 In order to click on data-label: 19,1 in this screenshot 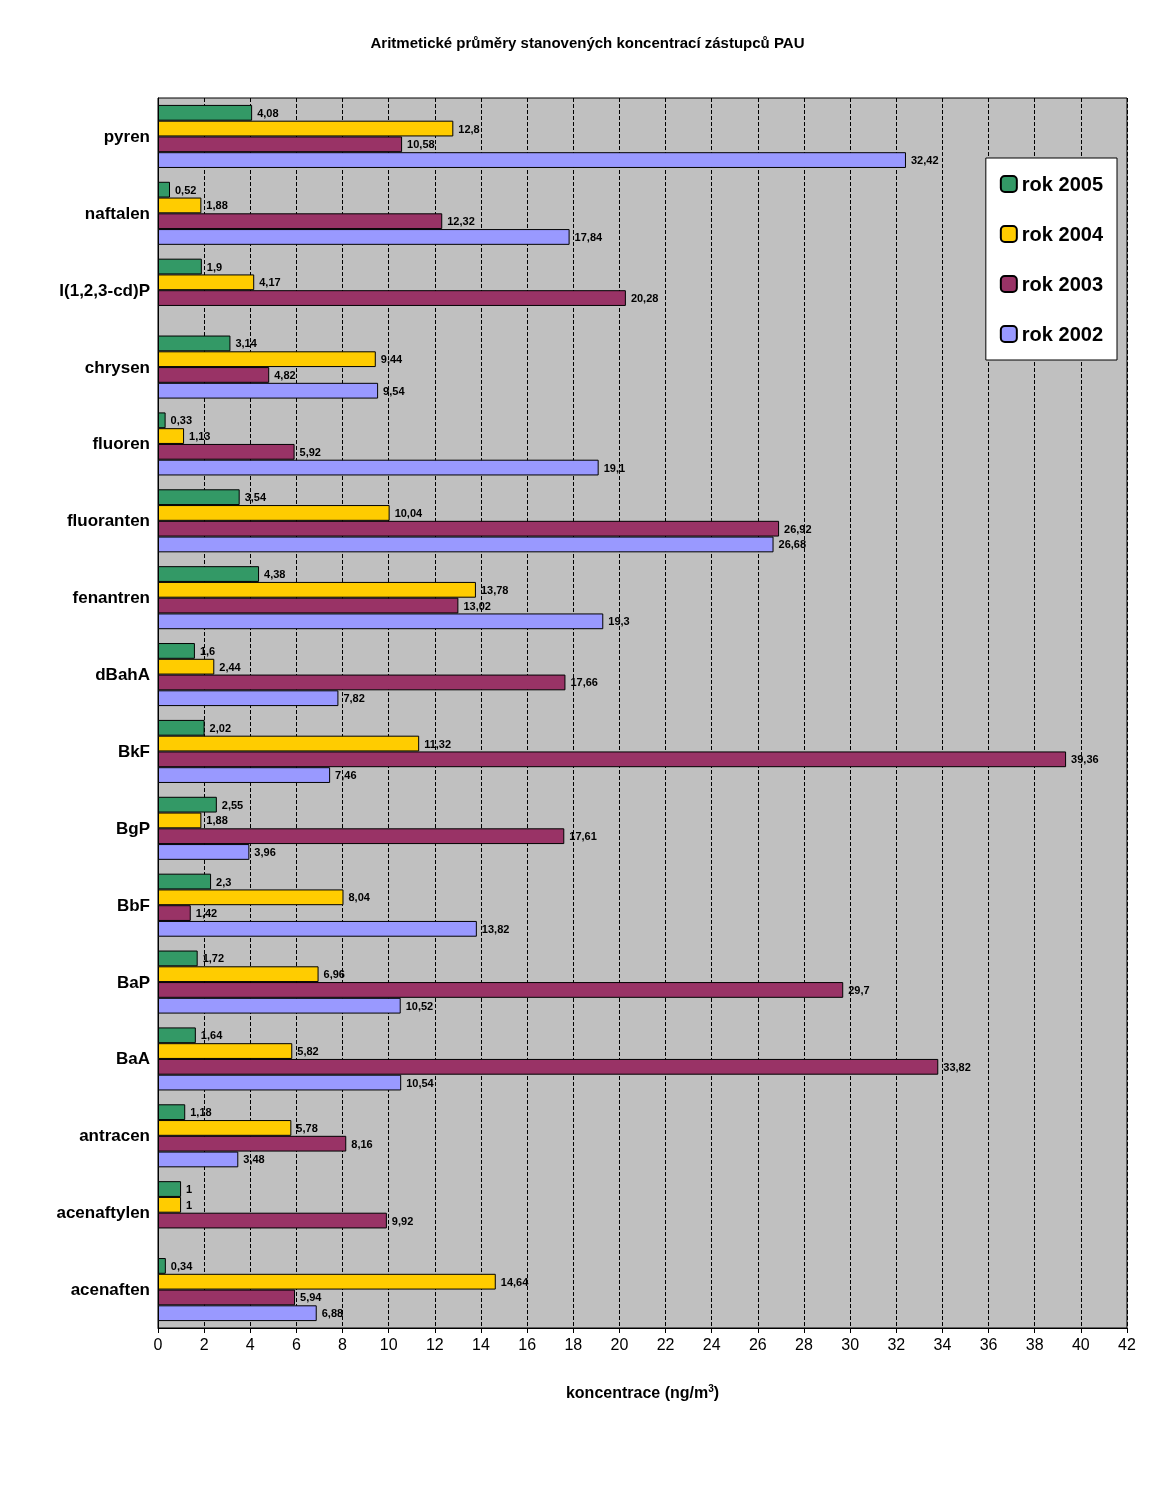, I will do `click(614, 467)`.